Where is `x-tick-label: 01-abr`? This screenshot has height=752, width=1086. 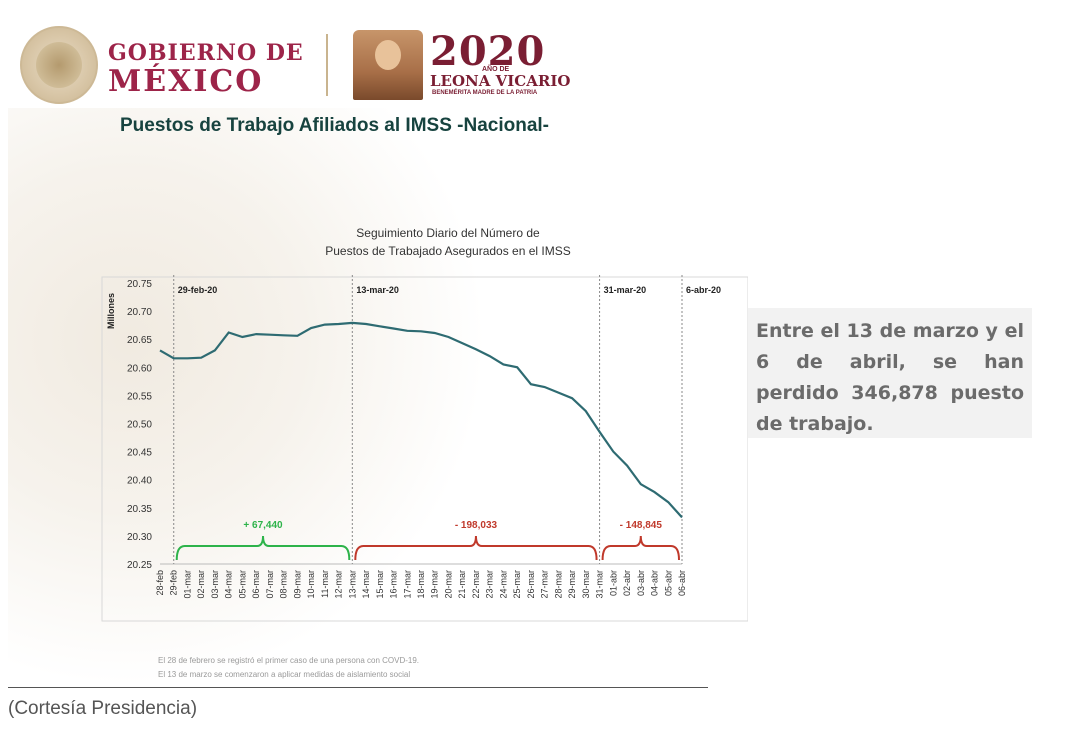 x-tick-label: 01-abr is located at coordinates (613, 583).